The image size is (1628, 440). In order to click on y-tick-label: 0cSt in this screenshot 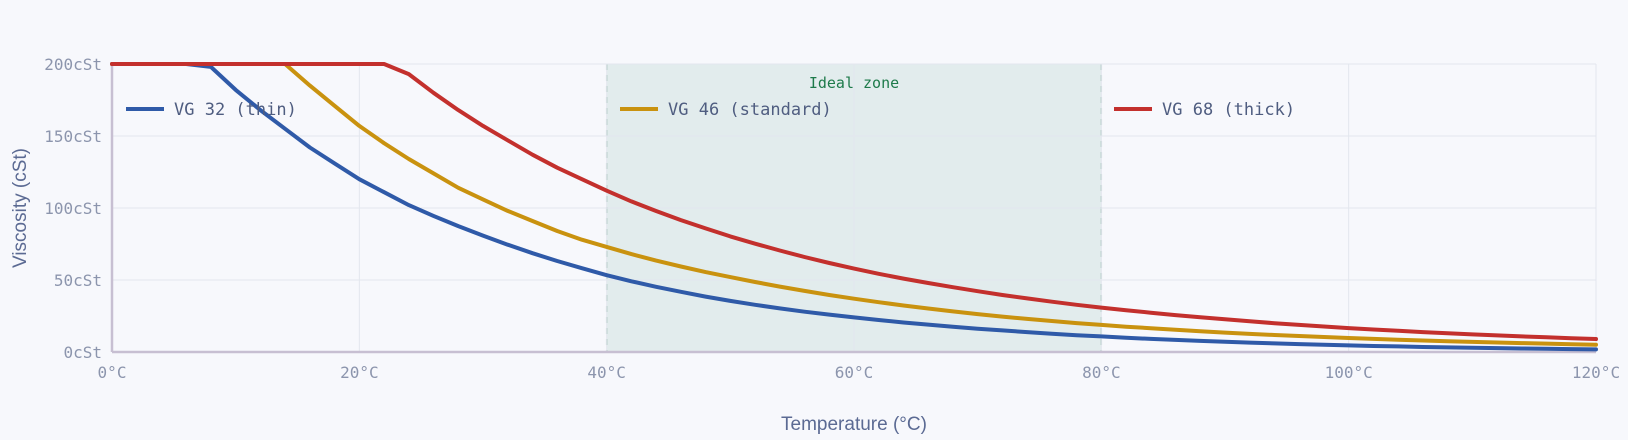, I will do `click(82, 352)`.